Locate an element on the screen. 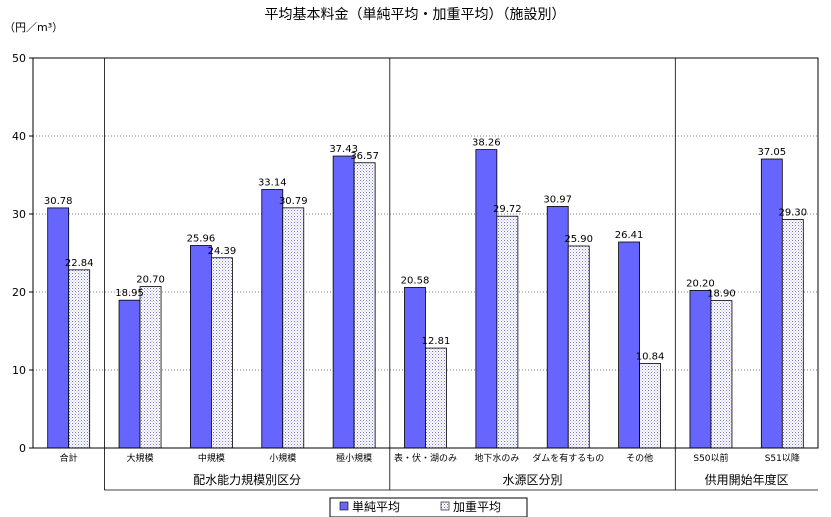 This screenshot has width=831, height=517. chart-title: 平均基本料金（単純平均・加重平均）（施設別） is located at coordinates (415, 14).